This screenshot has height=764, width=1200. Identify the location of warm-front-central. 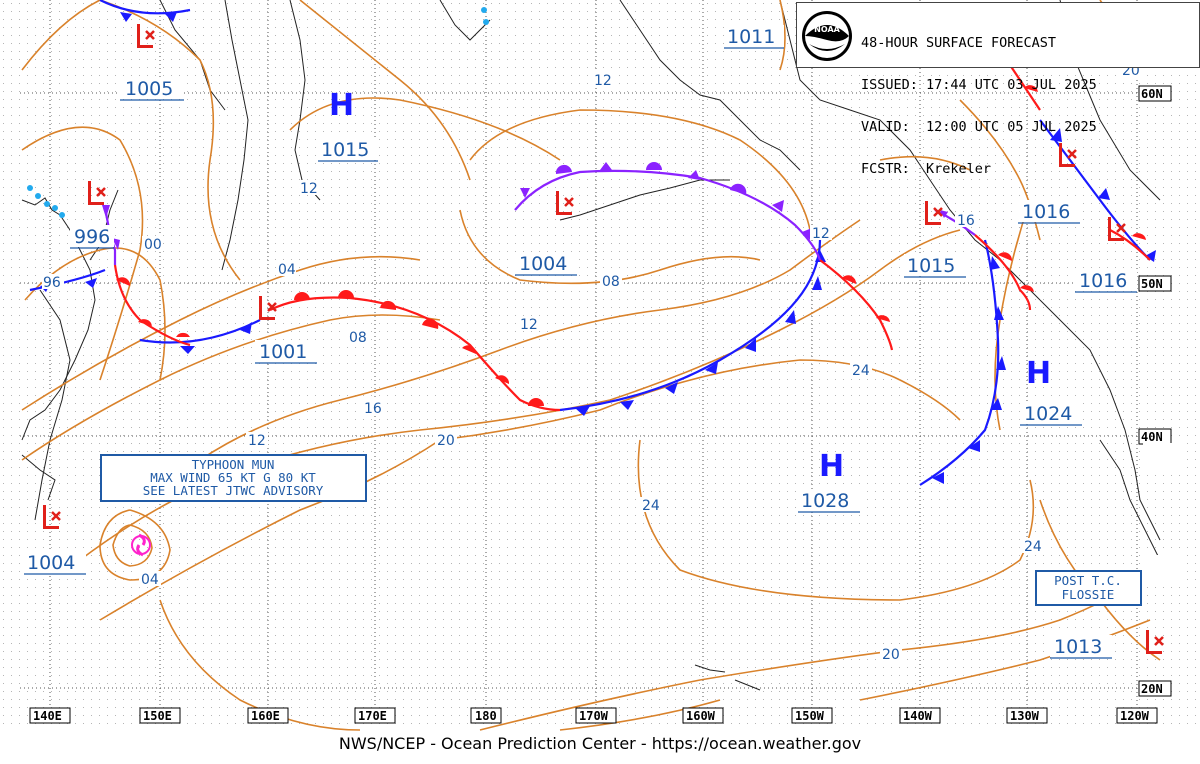
(415, 354).